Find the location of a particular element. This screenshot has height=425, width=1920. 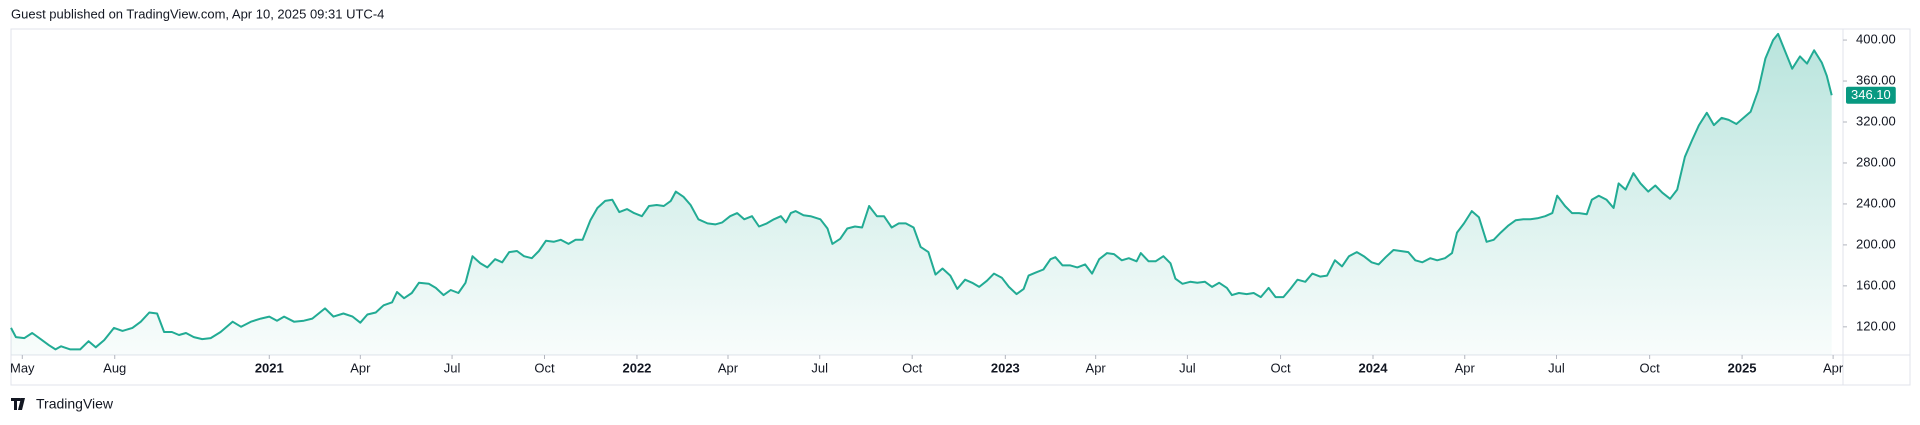

x-tick-label: May is located at coordinates (22, 367).